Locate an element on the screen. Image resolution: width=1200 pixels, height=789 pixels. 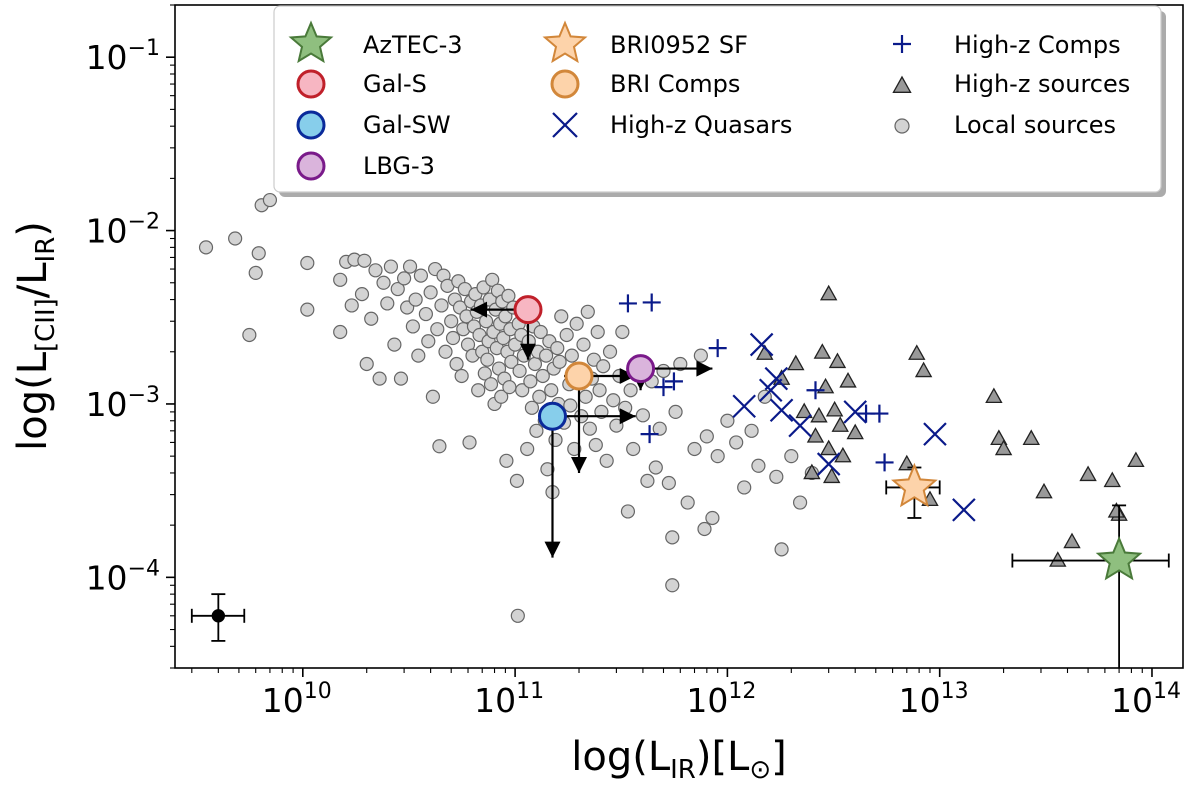
y-tick-exponent: −4 is located at coordinates (144, 568).